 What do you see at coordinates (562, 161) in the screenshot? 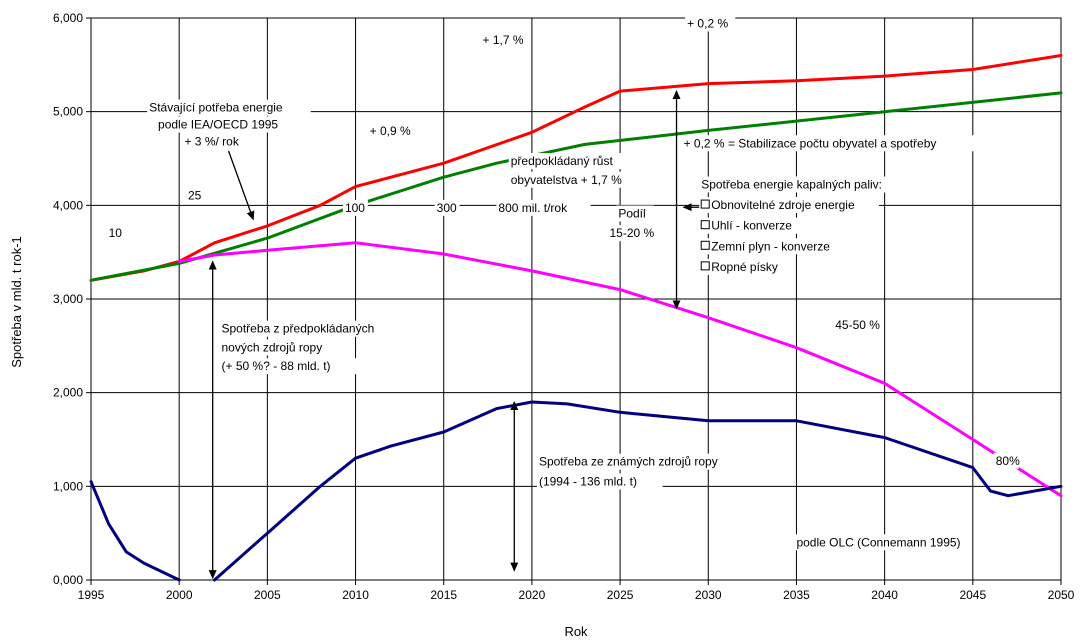
I see `annotation-label: předpokládaný růst` at bounding box center [562, 161].